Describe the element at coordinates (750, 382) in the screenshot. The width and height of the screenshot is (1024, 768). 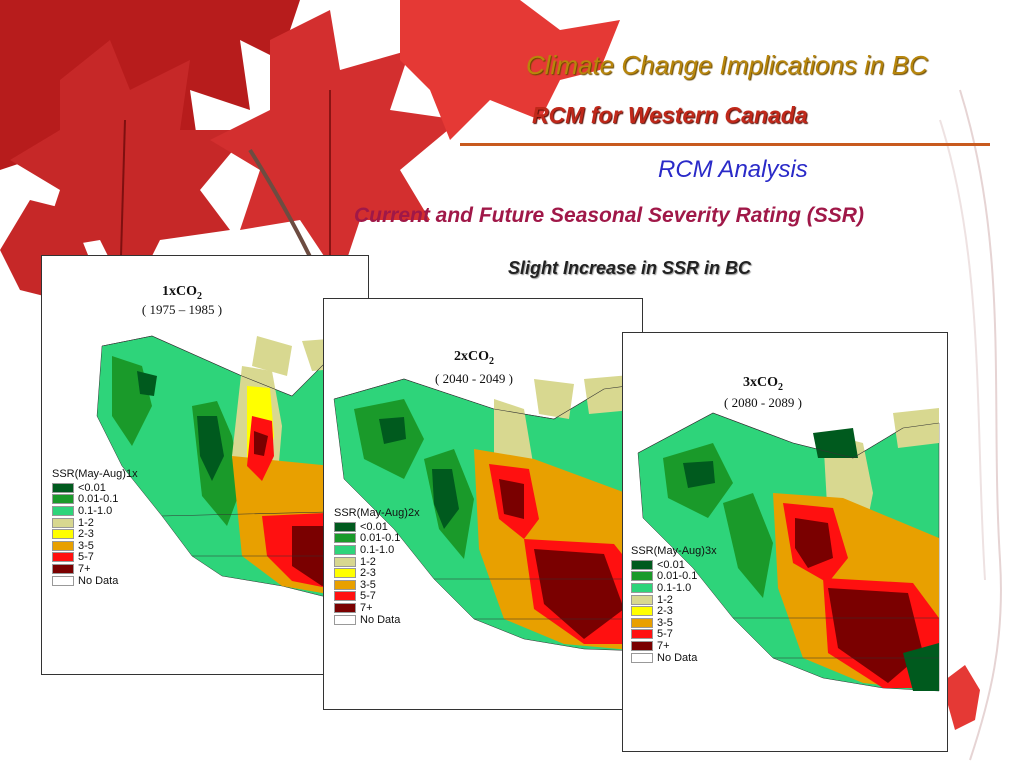
I see `title-prefix: 3x` at that location.